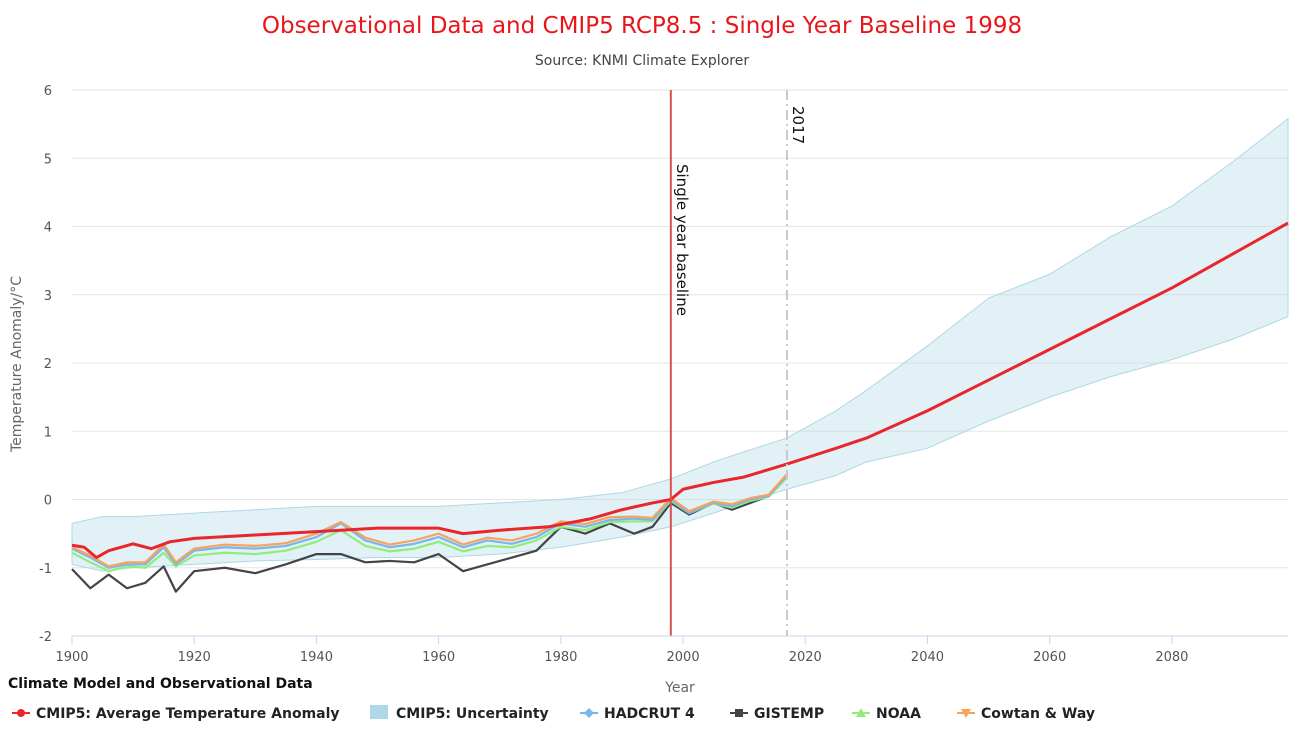 This screenshot has width=1292, height=734. I want to click on x-axis-title: Year, so click(679, 688).